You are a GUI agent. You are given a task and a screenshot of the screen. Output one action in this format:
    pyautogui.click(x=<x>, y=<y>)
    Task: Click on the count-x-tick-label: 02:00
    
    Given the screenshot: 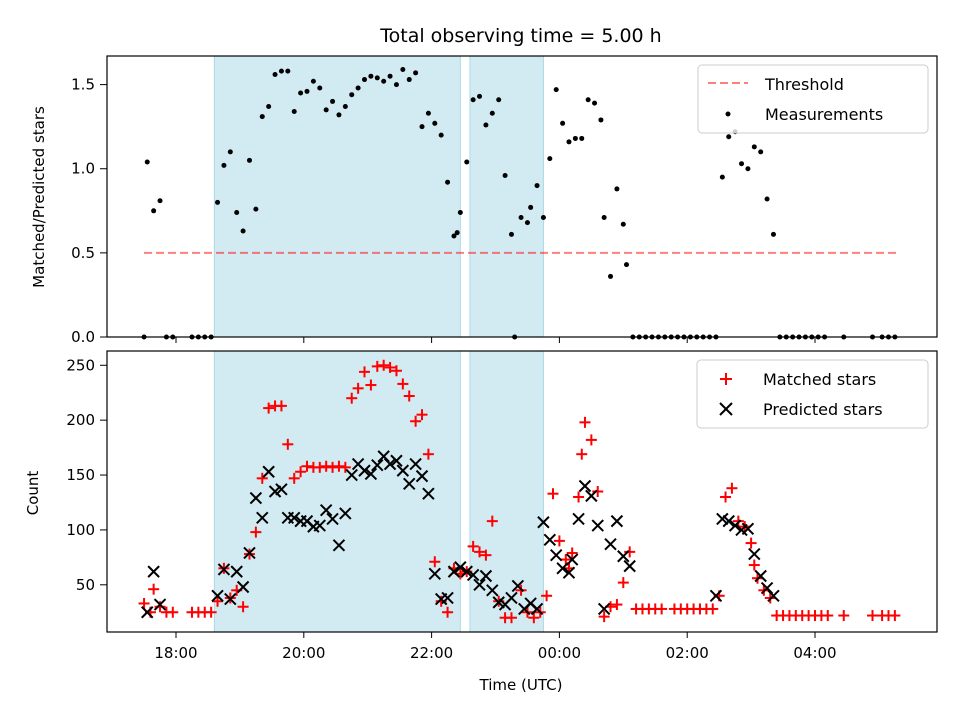 What is the action you would take?
    pyautogui.click(x=687, y=653)
    